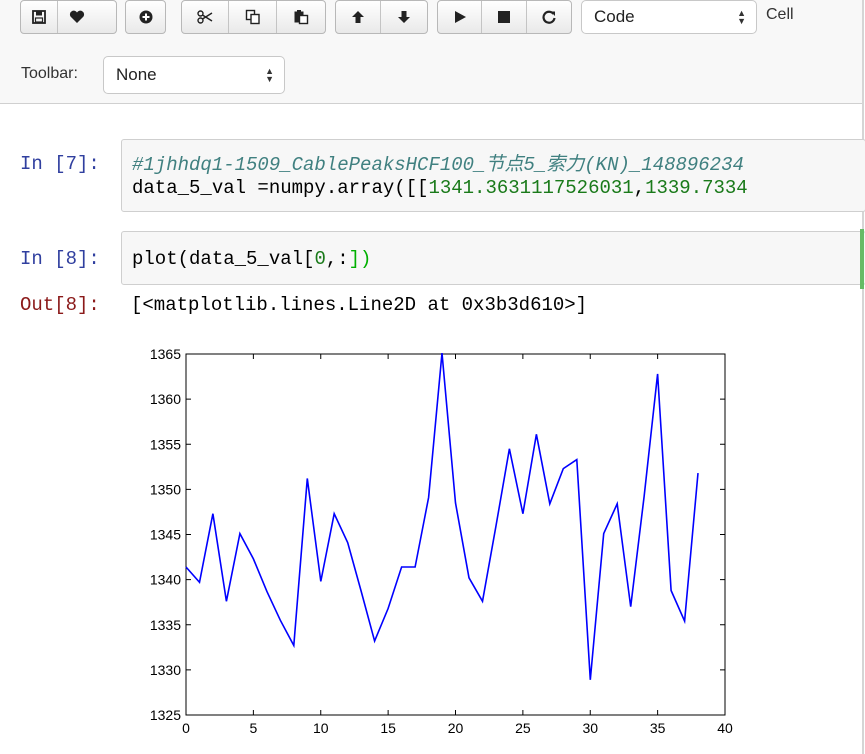 The image size is (865, 754). Describe the element at coordinates (614, 16) in the screenshot. I see `cell-type-value: Code` at that location.